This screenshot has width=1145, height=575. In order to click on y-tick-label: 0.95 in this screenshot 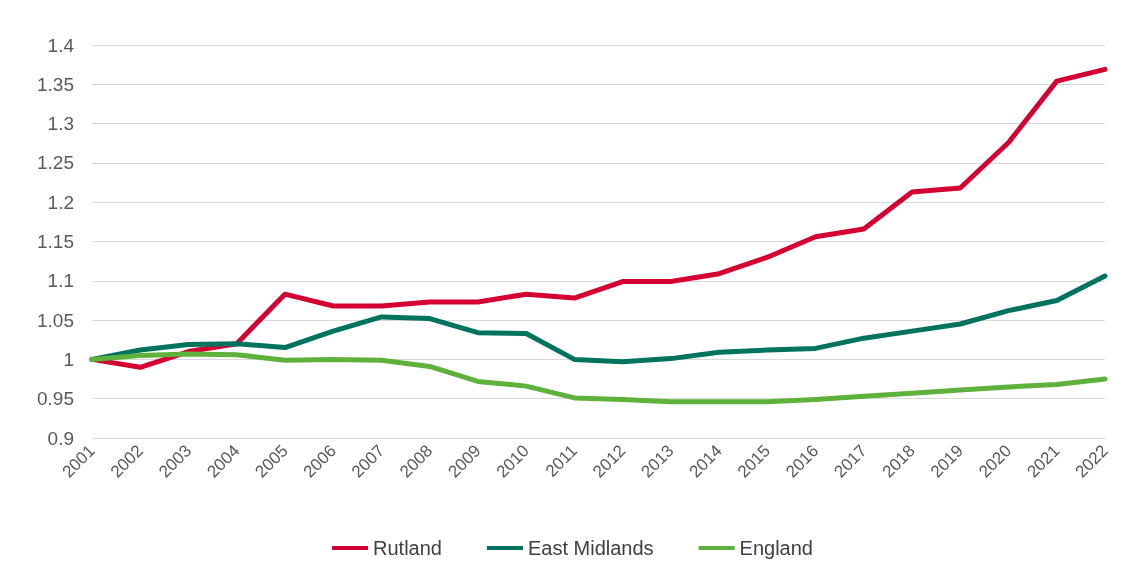, I will do `click(55, 399)`.